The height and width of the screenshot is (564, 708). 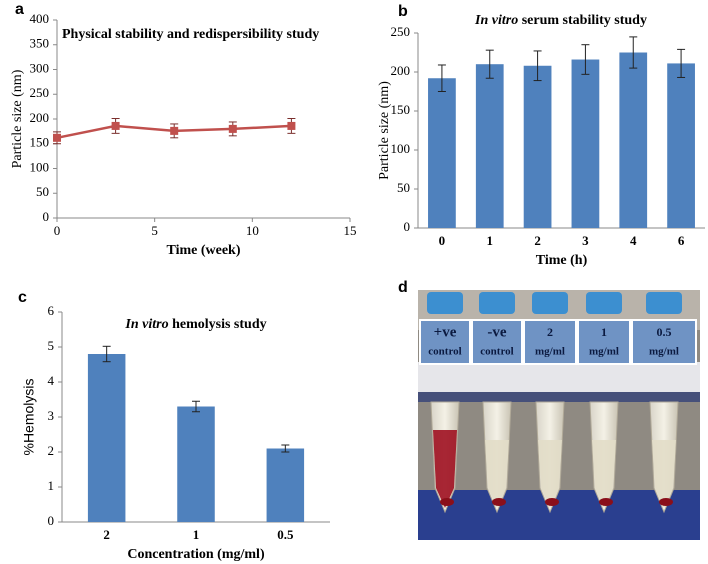 What do you see at coordinates (550, 332) in the screenshot?
I see `label-line: 2` at bounding box center [550, 332].